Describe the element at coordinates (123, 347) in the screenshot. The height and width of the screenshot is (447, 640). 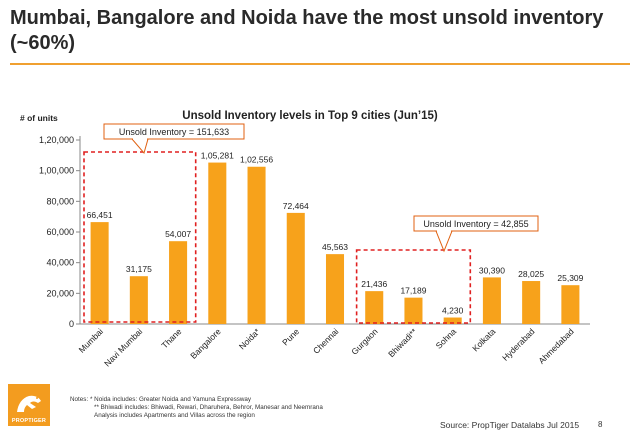
I see `x-tick-label: Navi Mumbai` at that location.